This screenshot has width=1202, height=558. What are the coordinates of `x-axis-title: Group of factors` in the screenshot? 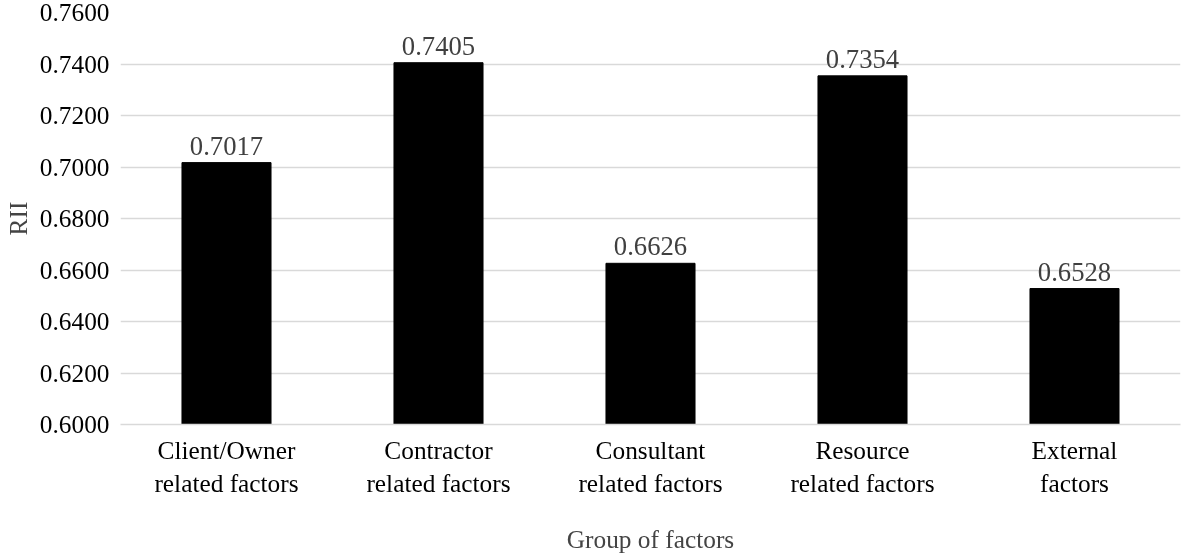 It's located at (650, 539).